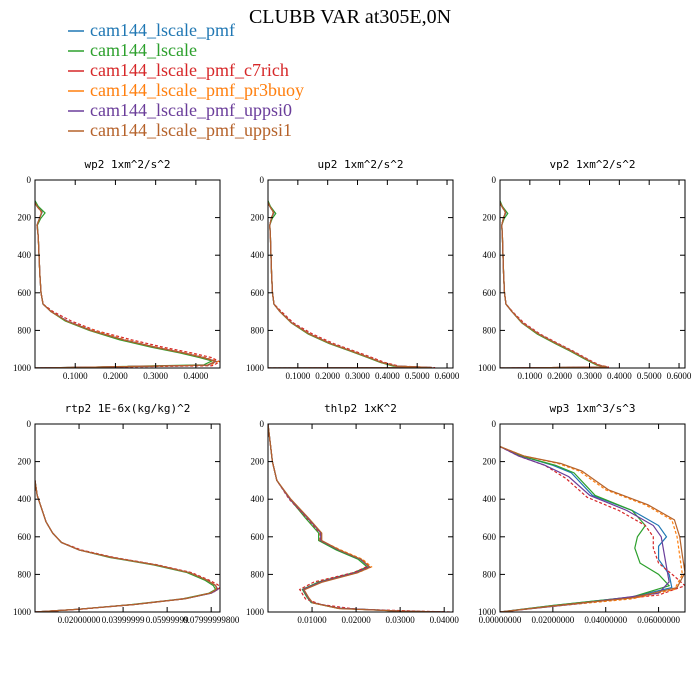 The image size is (700, 700). What do you see at coordinates (312, 620) in the screenshot?
I see `x-tick-label: 0.01000` at bounding box center [312, 620].